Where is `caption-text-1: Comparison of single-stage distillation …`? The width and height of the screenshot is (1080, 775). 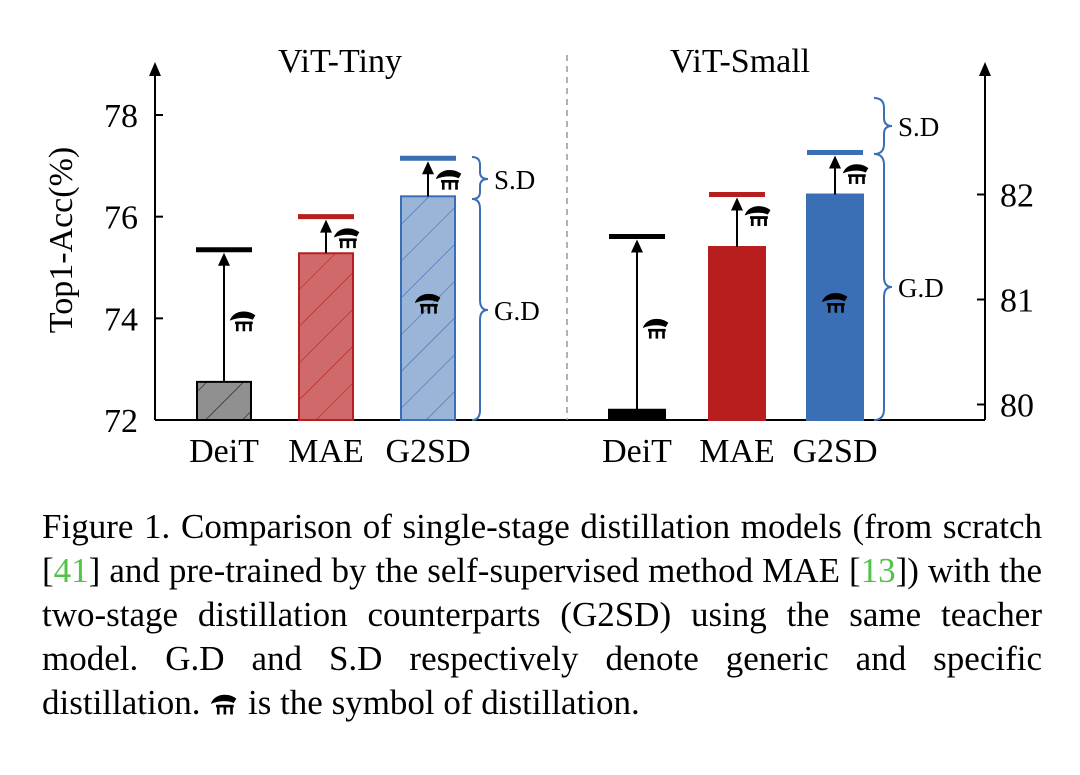
caption-text-1: Comparison of single-stage distillation … is located at coordinates (542, 548).